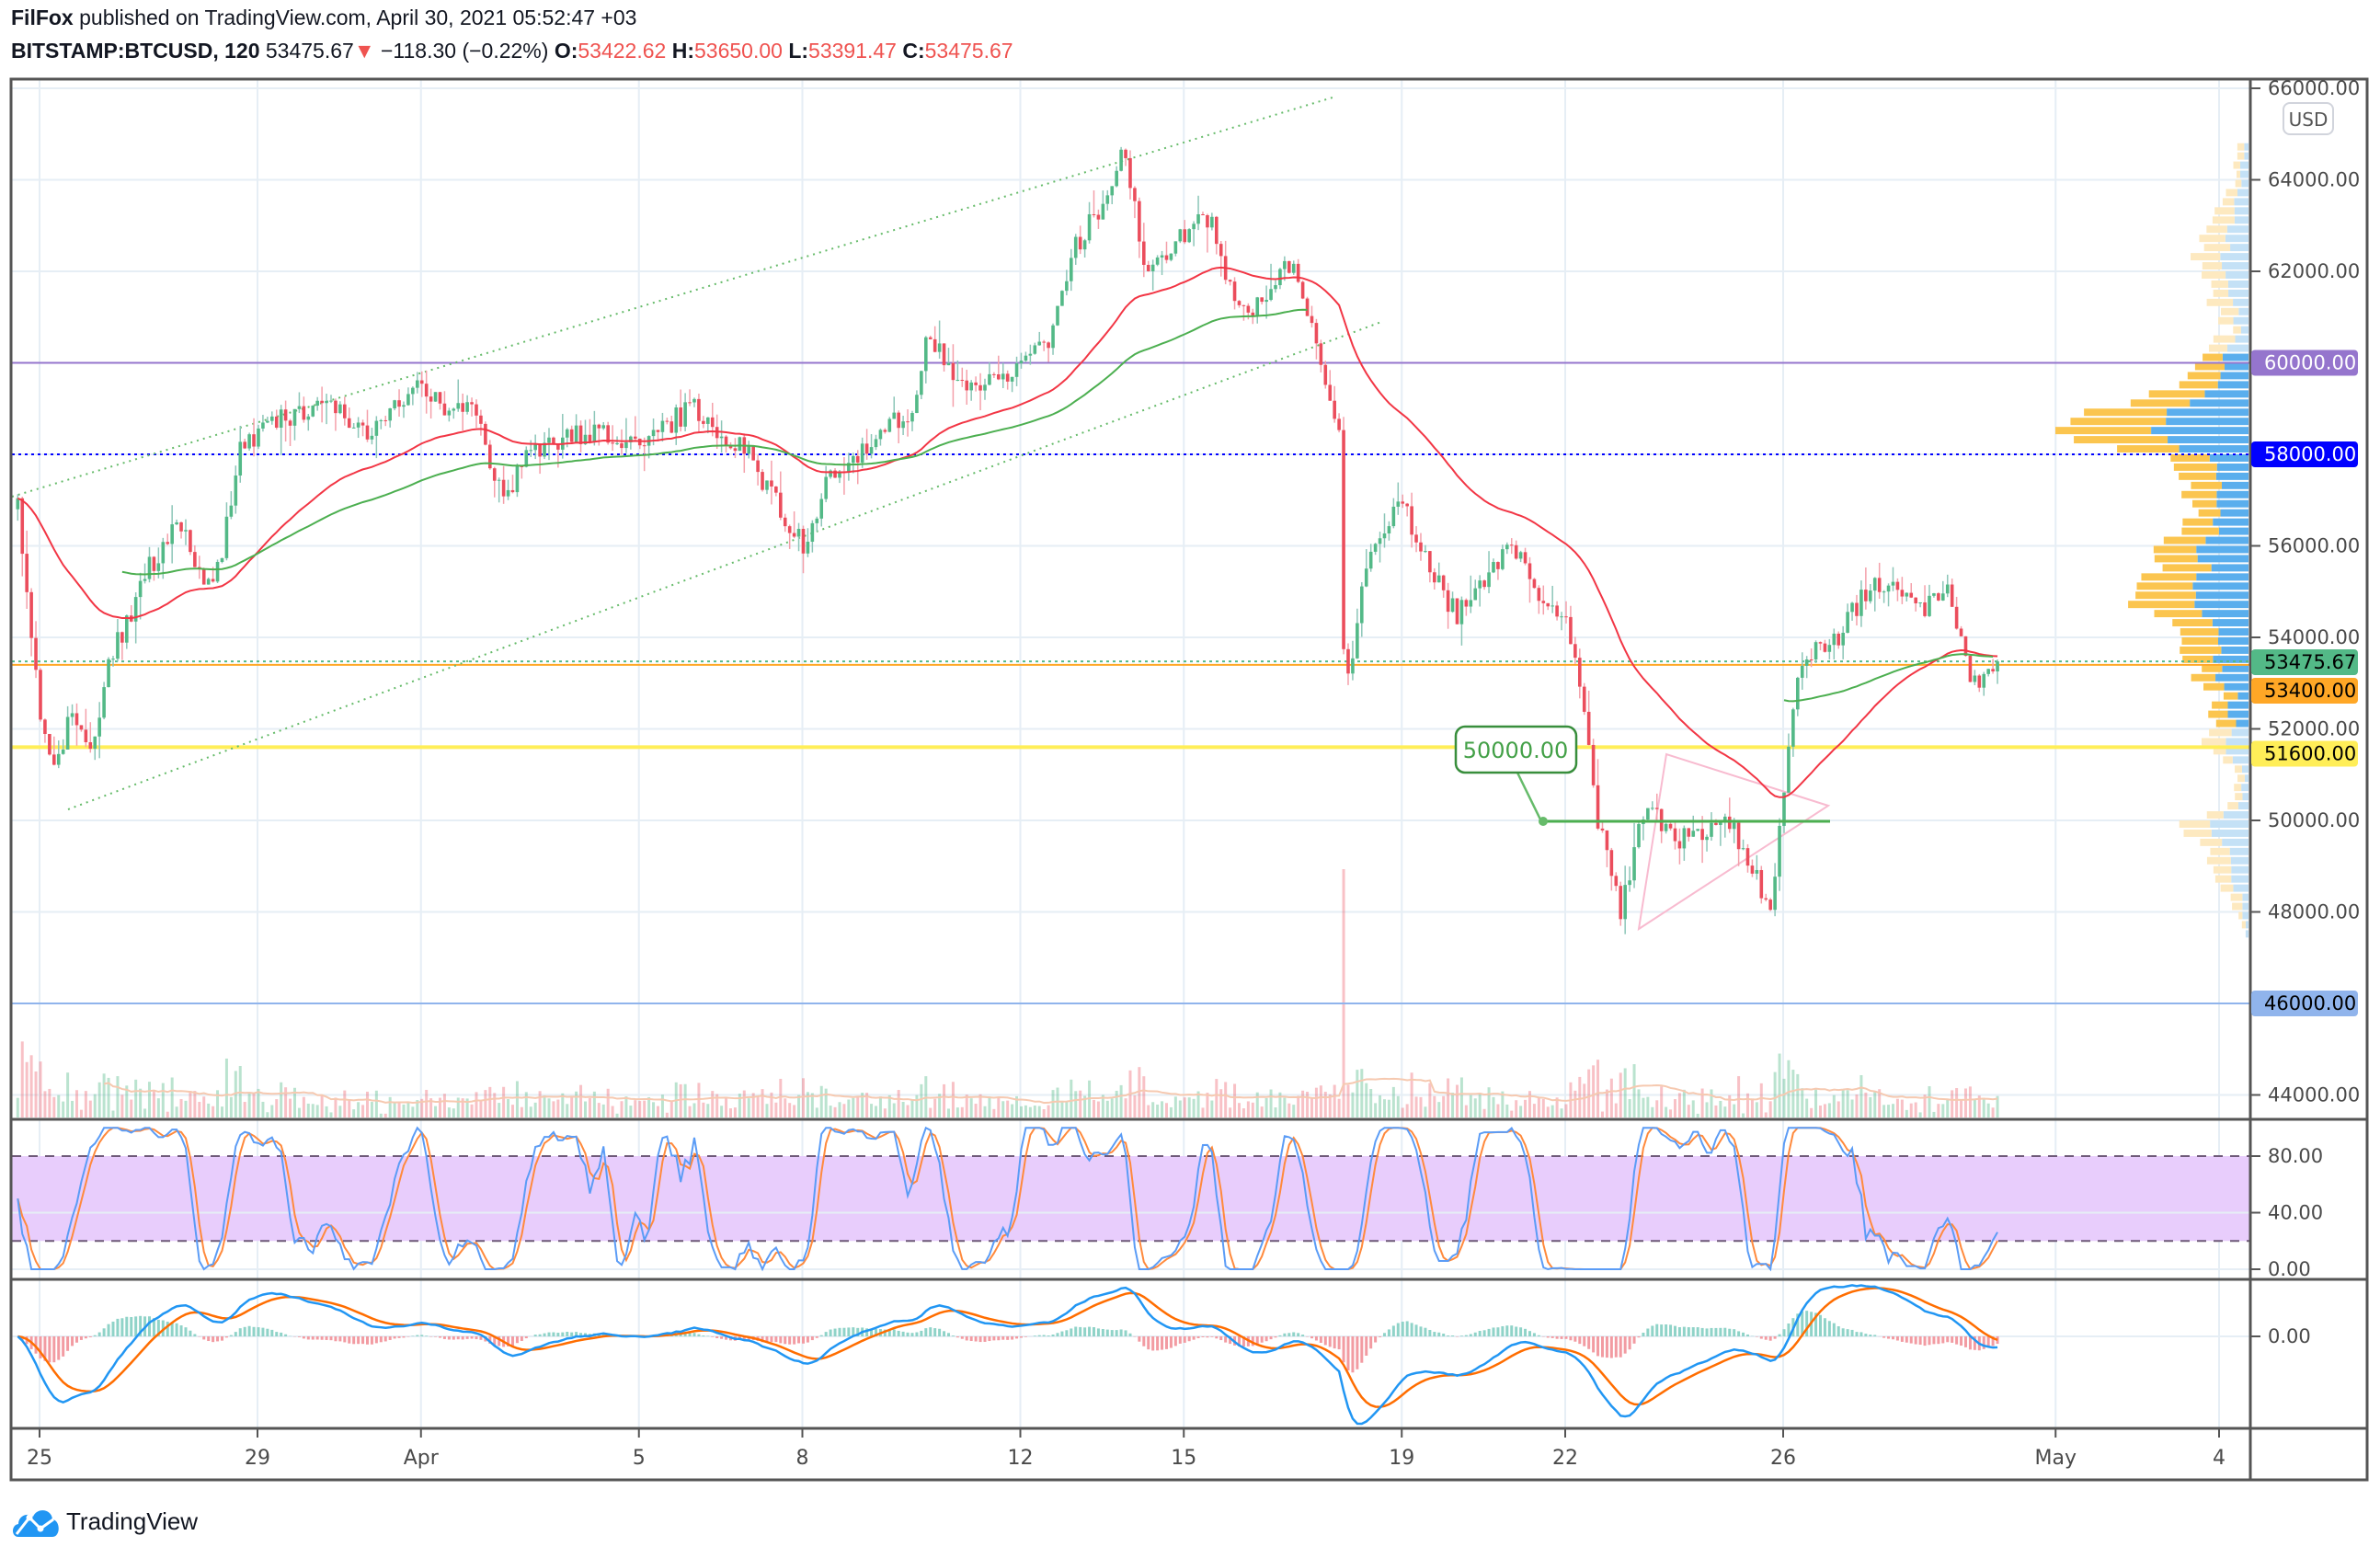 This screenshot has height=1547, width=2380. I want to click on level-badge-label: 53400.00, so click(2310, 691).